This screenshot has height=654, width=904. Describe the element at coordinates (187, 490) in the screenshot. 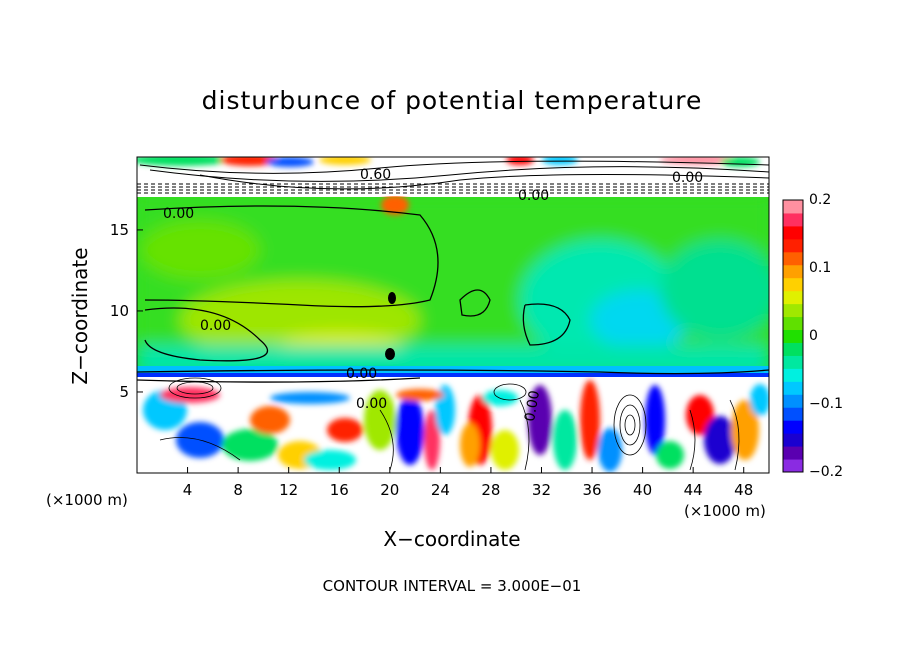

I see `x-tick-label: 4` at that location.